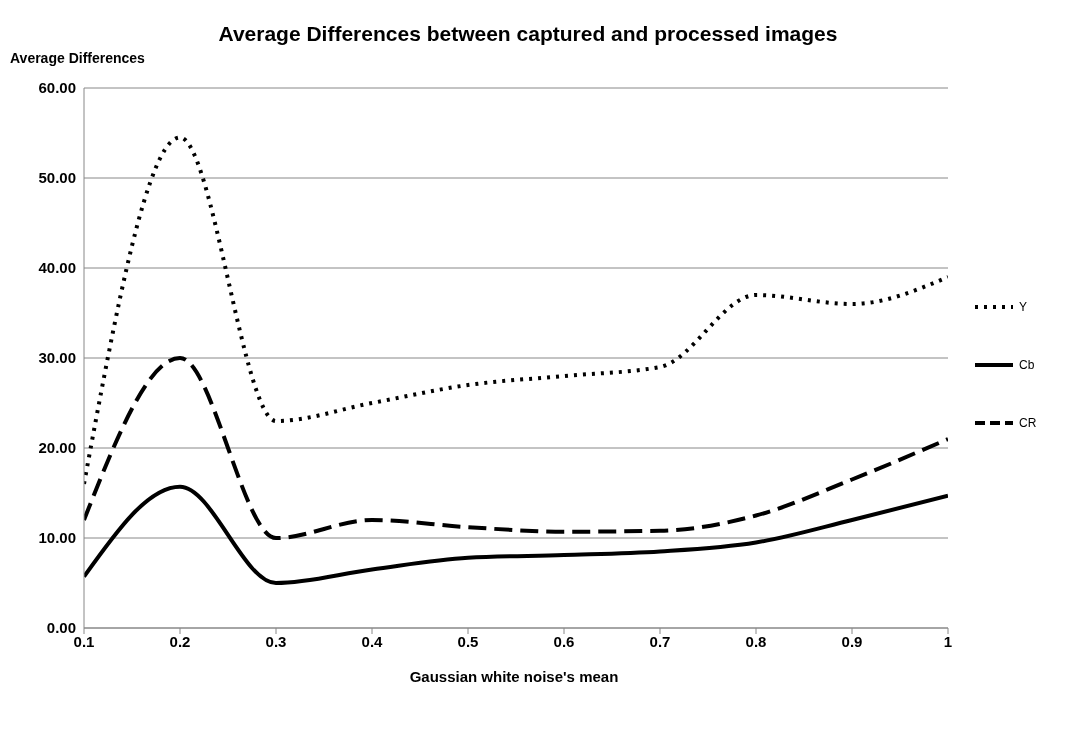 The image size is (1070, 731). Describe the element at coordinates (756, 641) in the screenshot. I see `x-tick-label: 0.8` at that location.